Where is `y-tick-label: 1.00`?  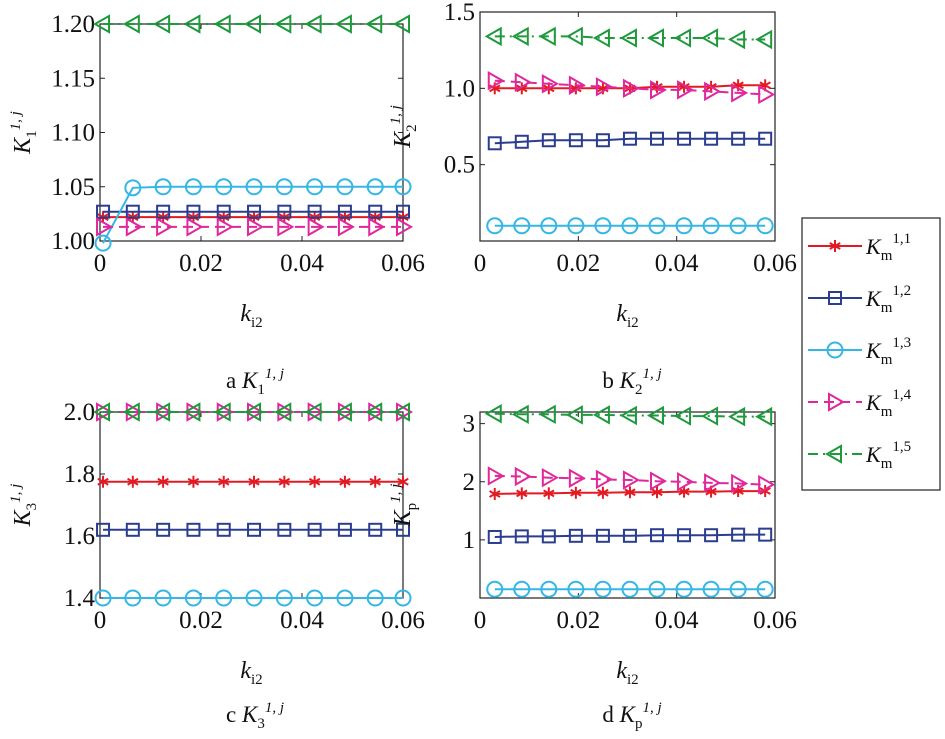 y-tick-label: 1.00 is located at coordinates (73, 241).